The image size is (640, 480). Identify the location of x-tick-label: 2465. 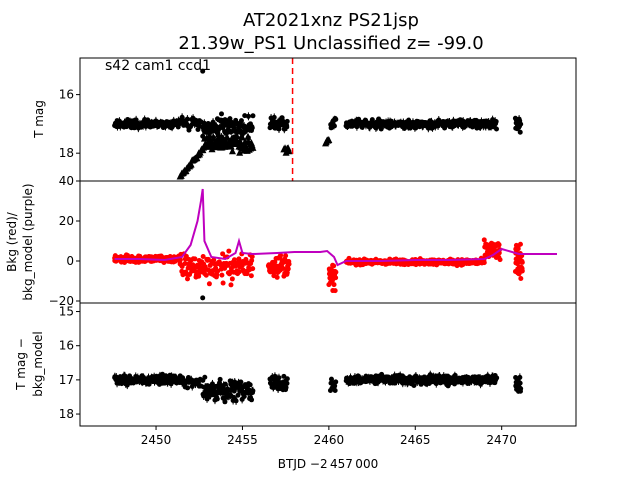
(415, 440).